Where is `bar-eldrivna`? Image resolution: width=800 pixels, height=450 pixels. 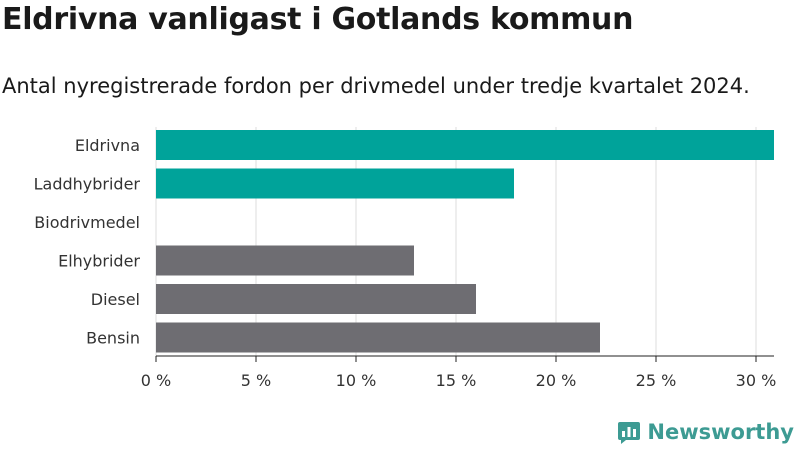 bar-eldrivna is located at coordinates (465, 145).